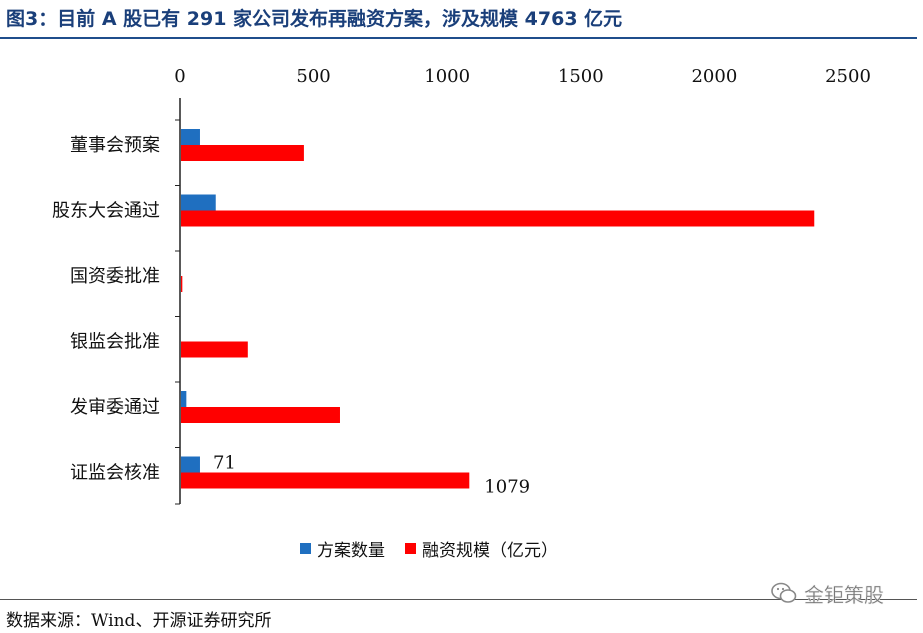  I want to click on source-note: 数据来源：Wind、开源证券研究所, so click(139, 621).